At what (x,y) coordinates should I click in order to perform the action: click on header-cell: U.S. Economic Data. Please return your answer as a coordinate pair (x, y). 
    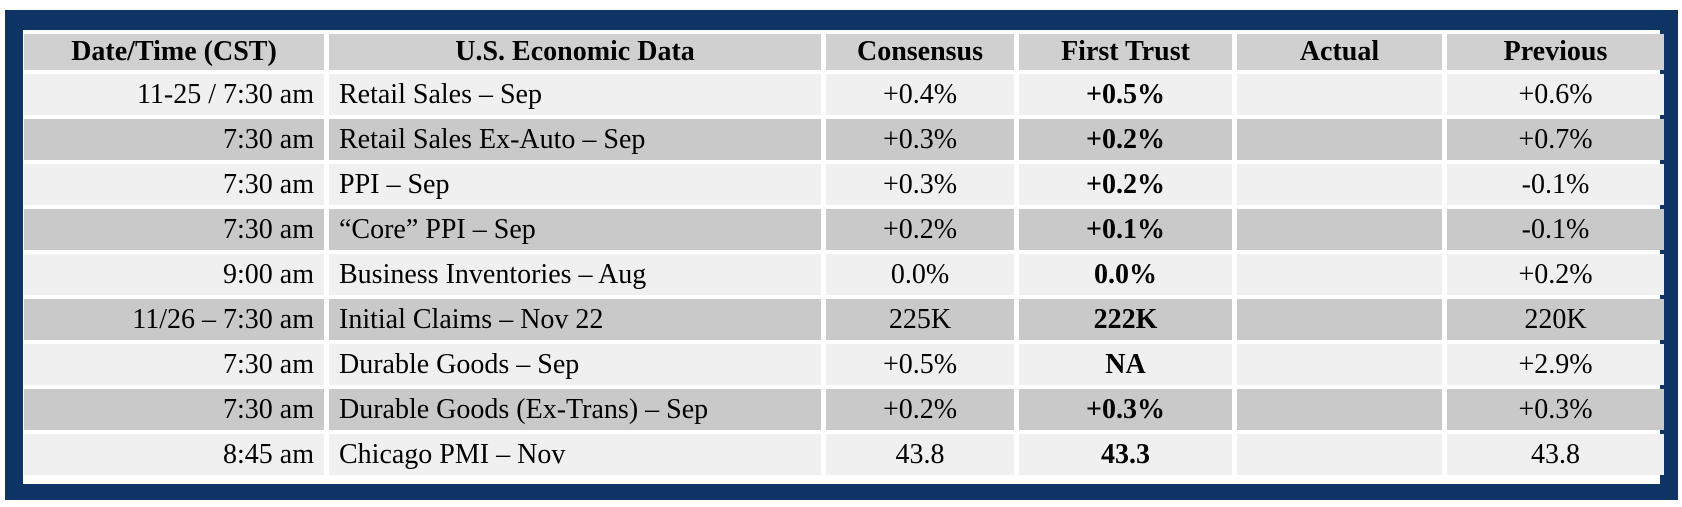
    Looking at the image, I should click on (575, 52).